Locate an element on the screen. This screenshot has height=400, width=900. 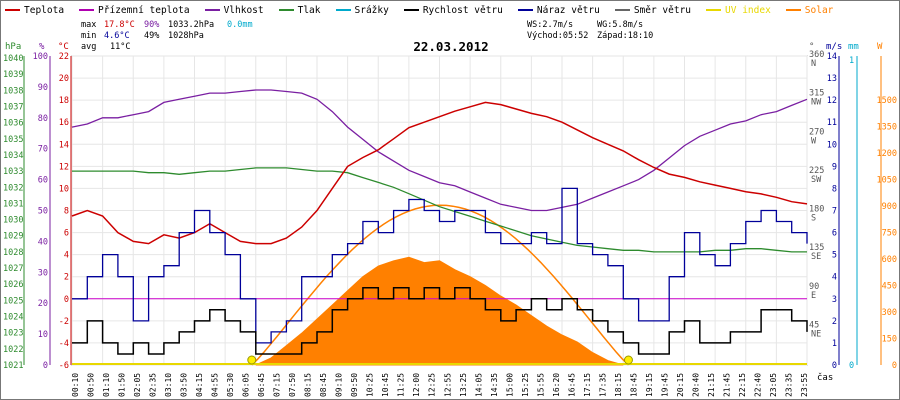
hpa-tick-label: 1036 is located at coordinates (13, 124).